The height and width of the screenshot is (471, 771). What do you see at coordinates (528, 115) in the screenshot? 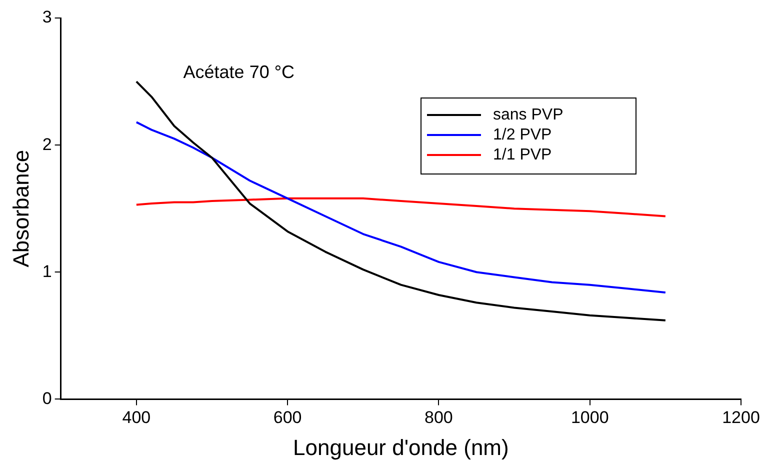
I see `legend-label: sans PVP` at bounding box center [528, 115].